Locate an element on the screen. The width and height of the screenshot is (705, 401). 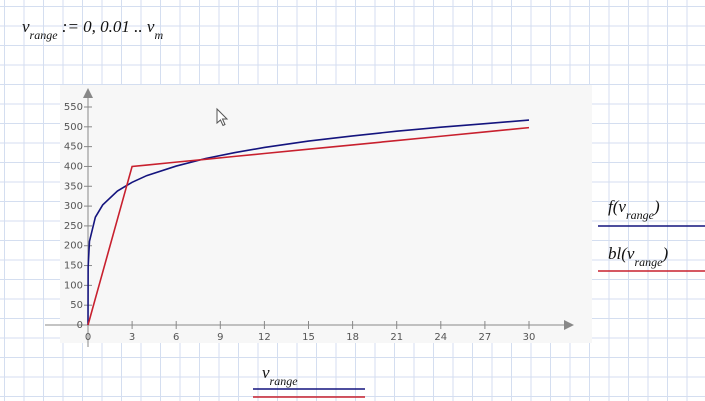
y-tick-label: 550 is located at coordinates (73, 107).